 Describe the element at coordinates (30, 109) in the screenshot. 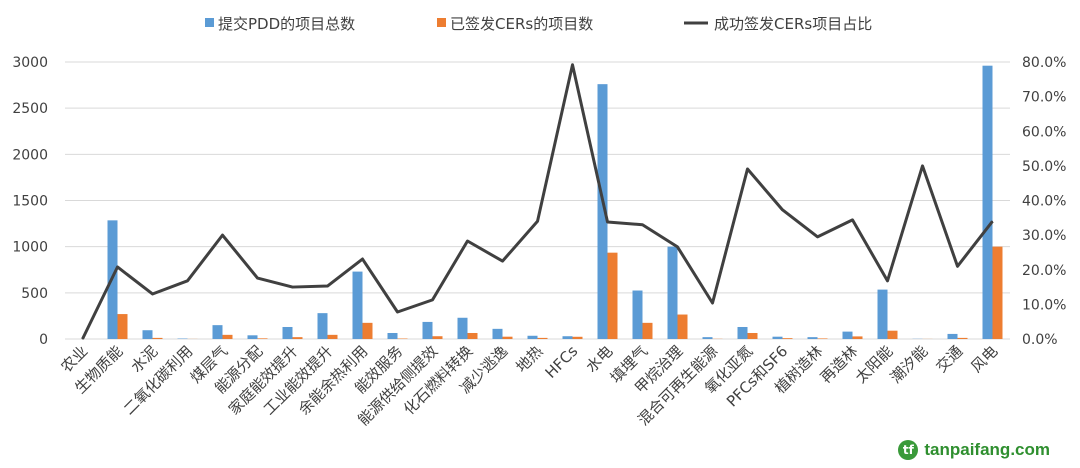

I see `y-left-tick-label: 2500` at that location.